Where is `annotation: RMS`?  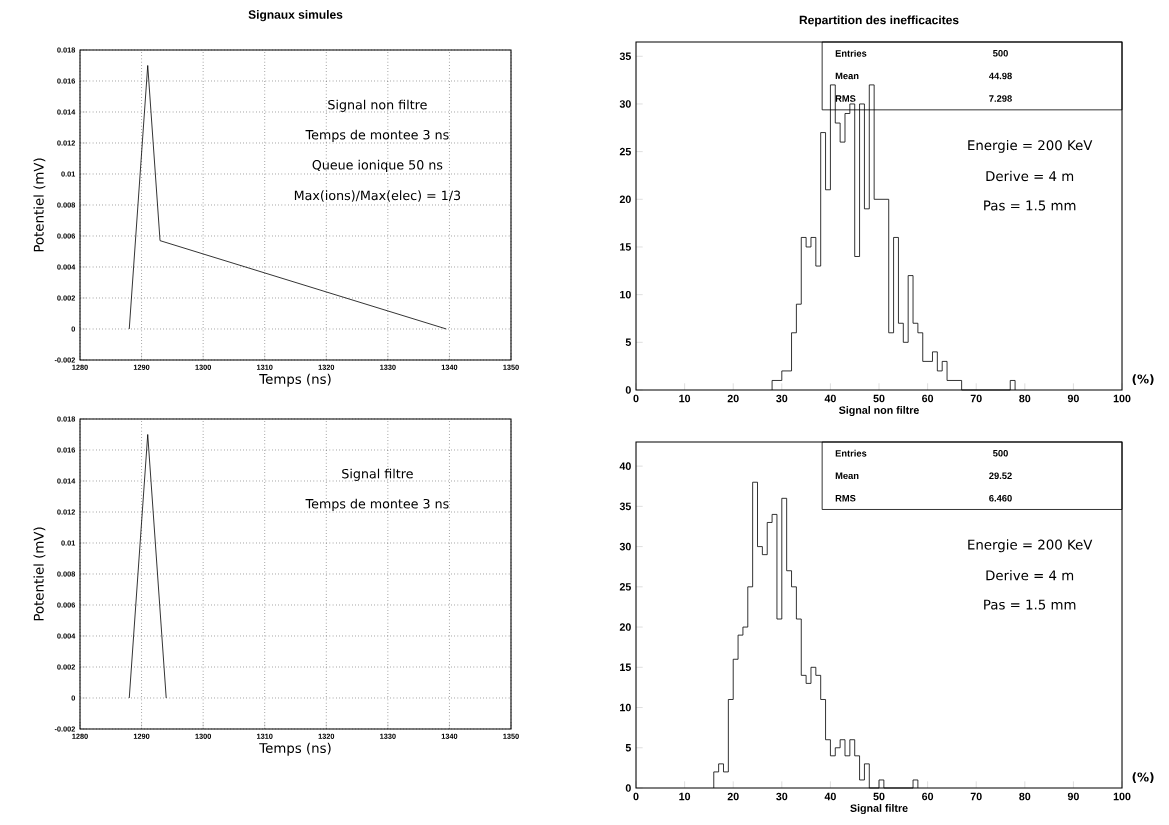
annotation: RMS is located at coordinates (845, 498).